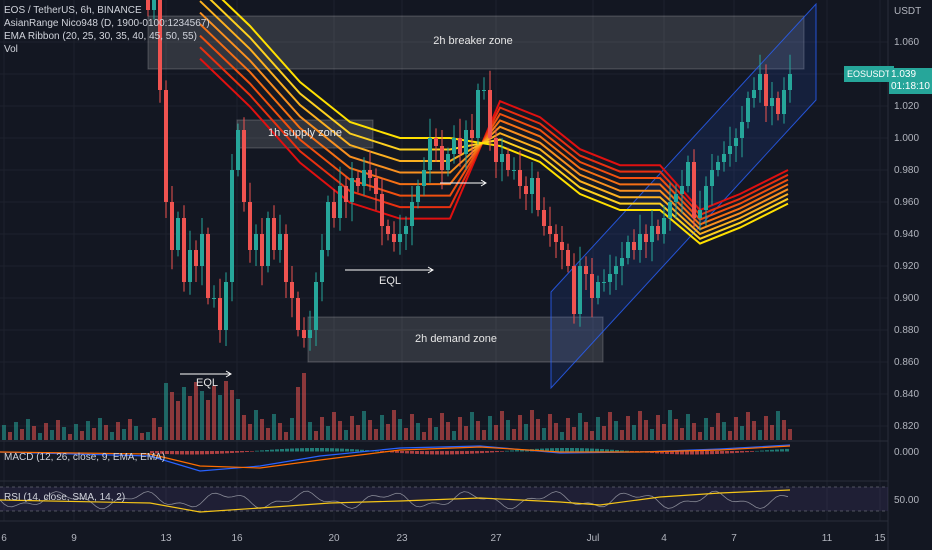 This screenshot has height=550, width=932. I want to click on indicator-volume: Vol, so click(11, 49).